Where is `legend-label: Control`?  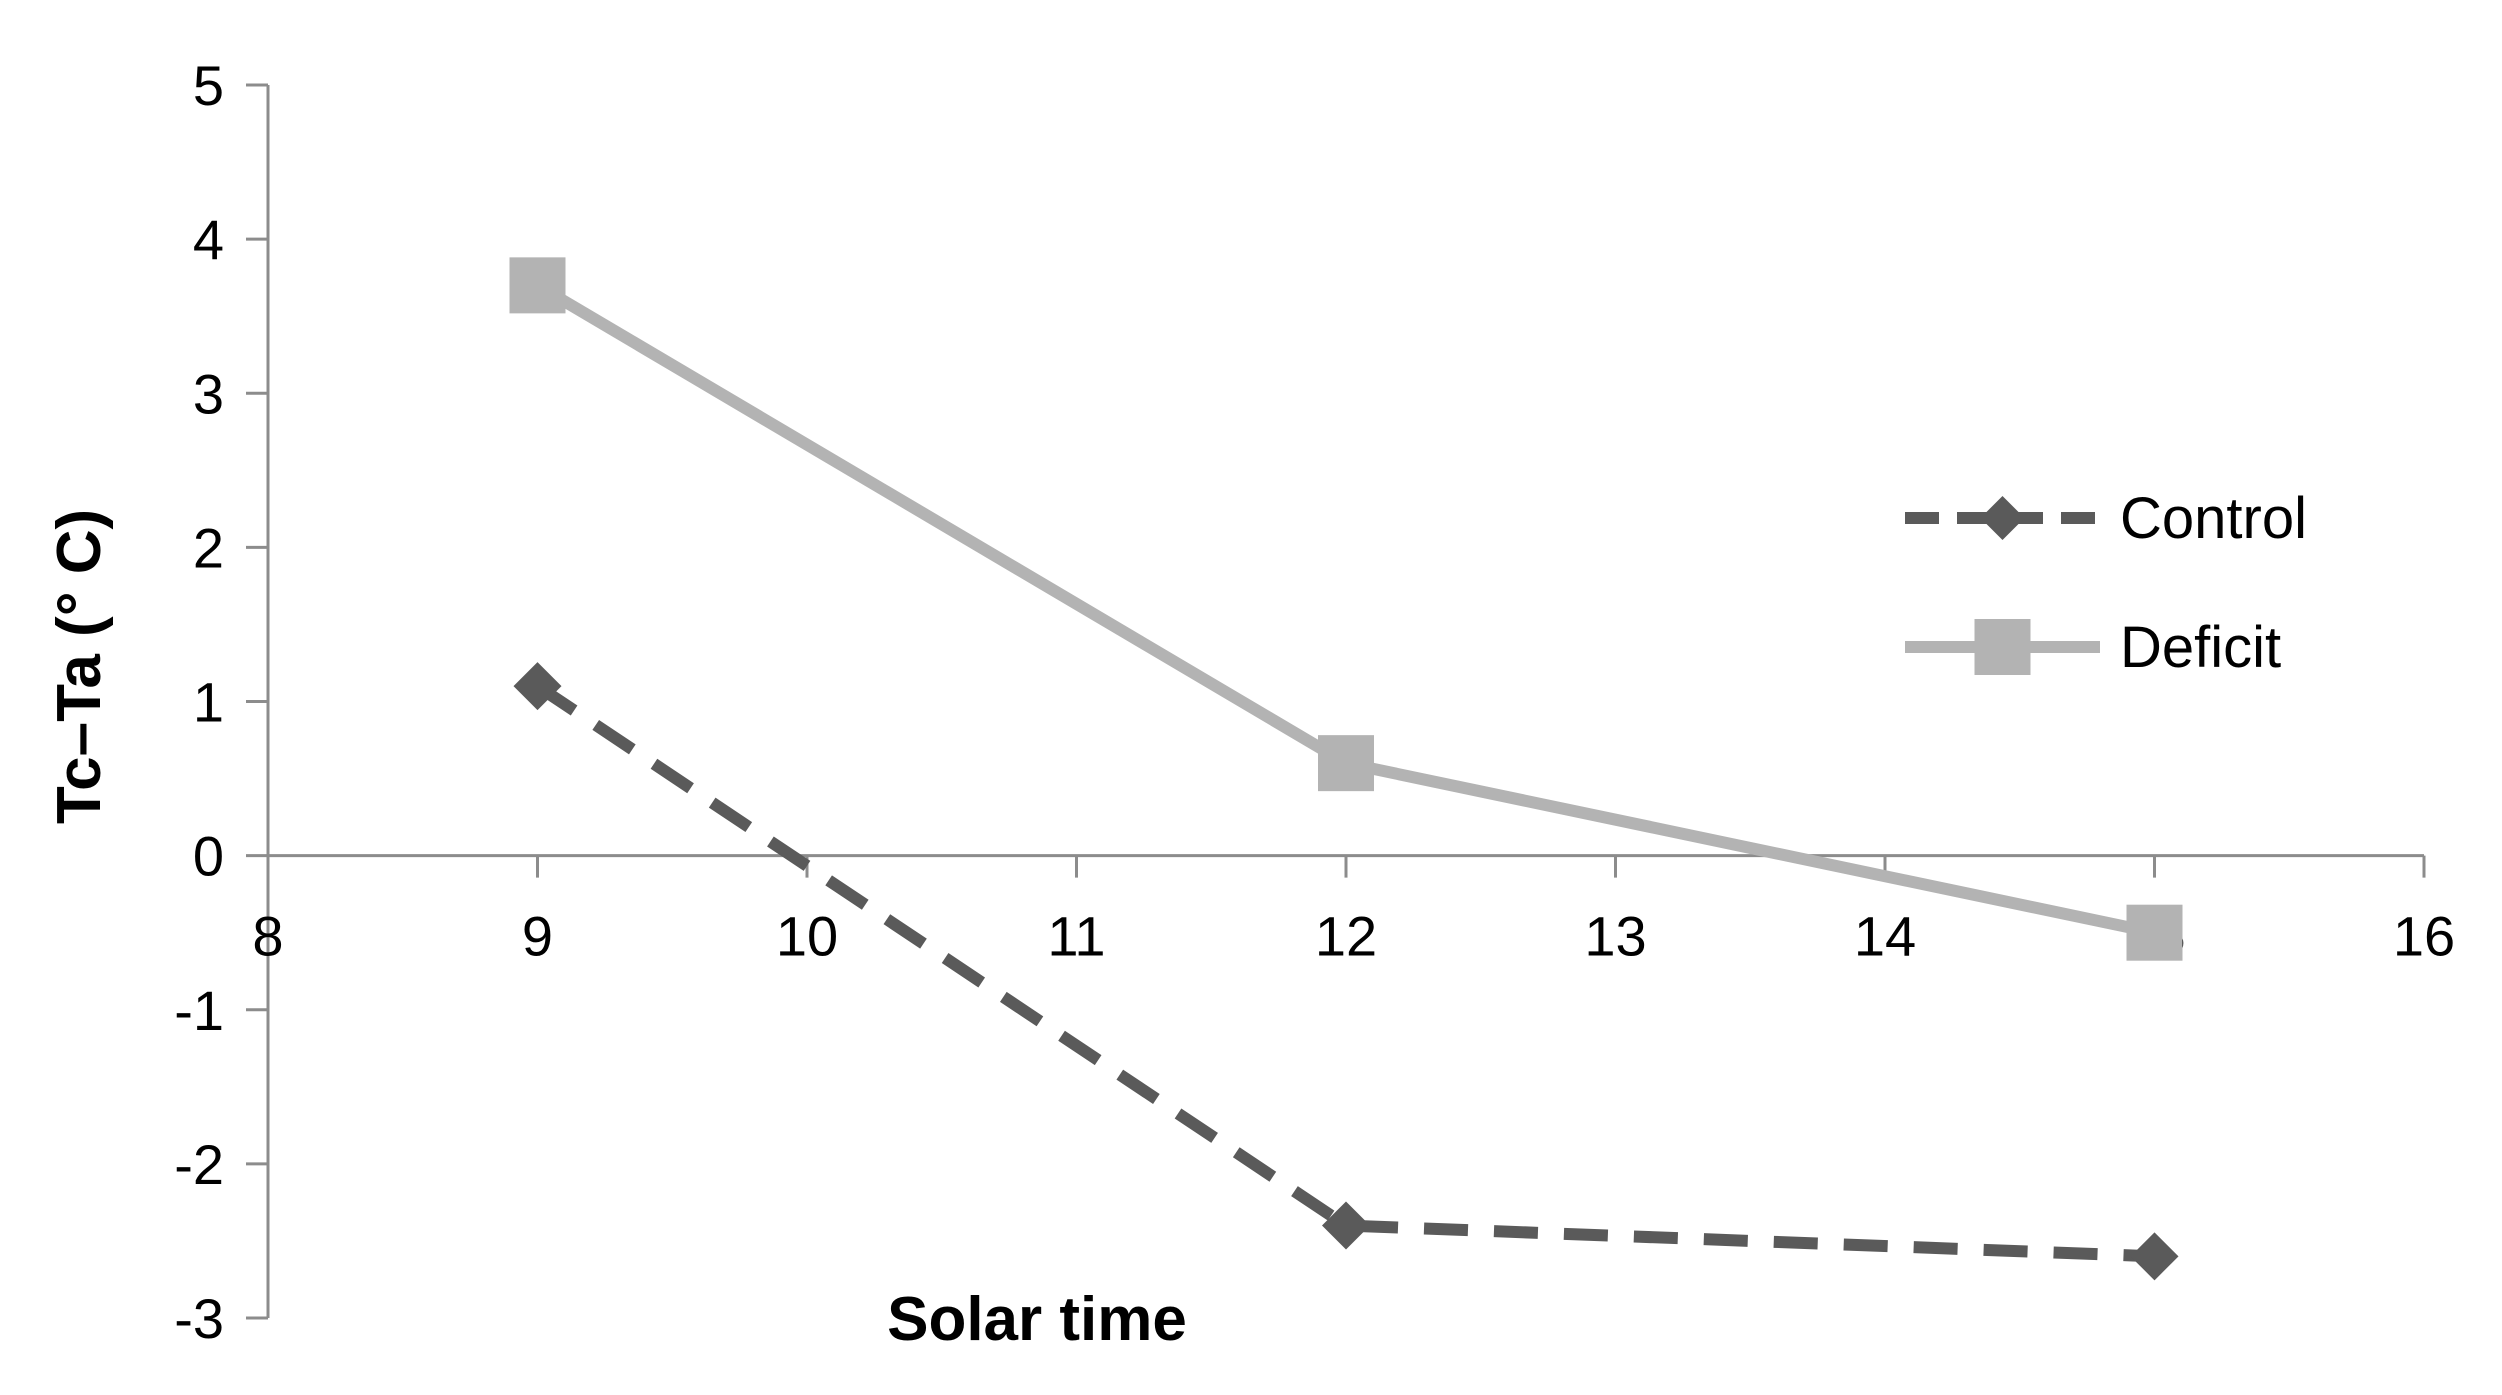
legend-label: Control is located at coordinates (2213, 518).